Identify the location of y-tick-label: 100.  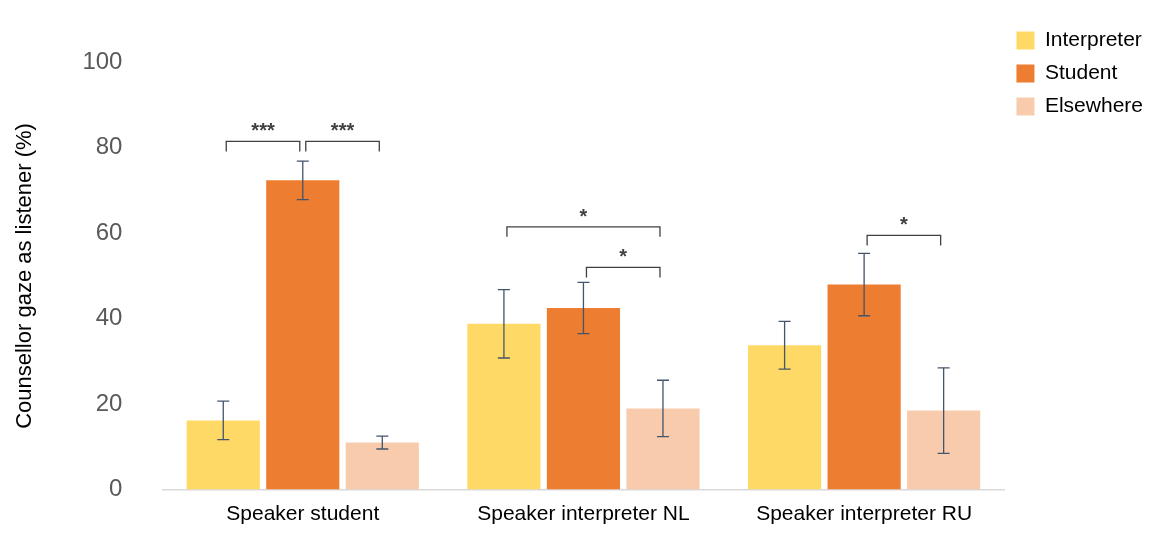
(102, 61).